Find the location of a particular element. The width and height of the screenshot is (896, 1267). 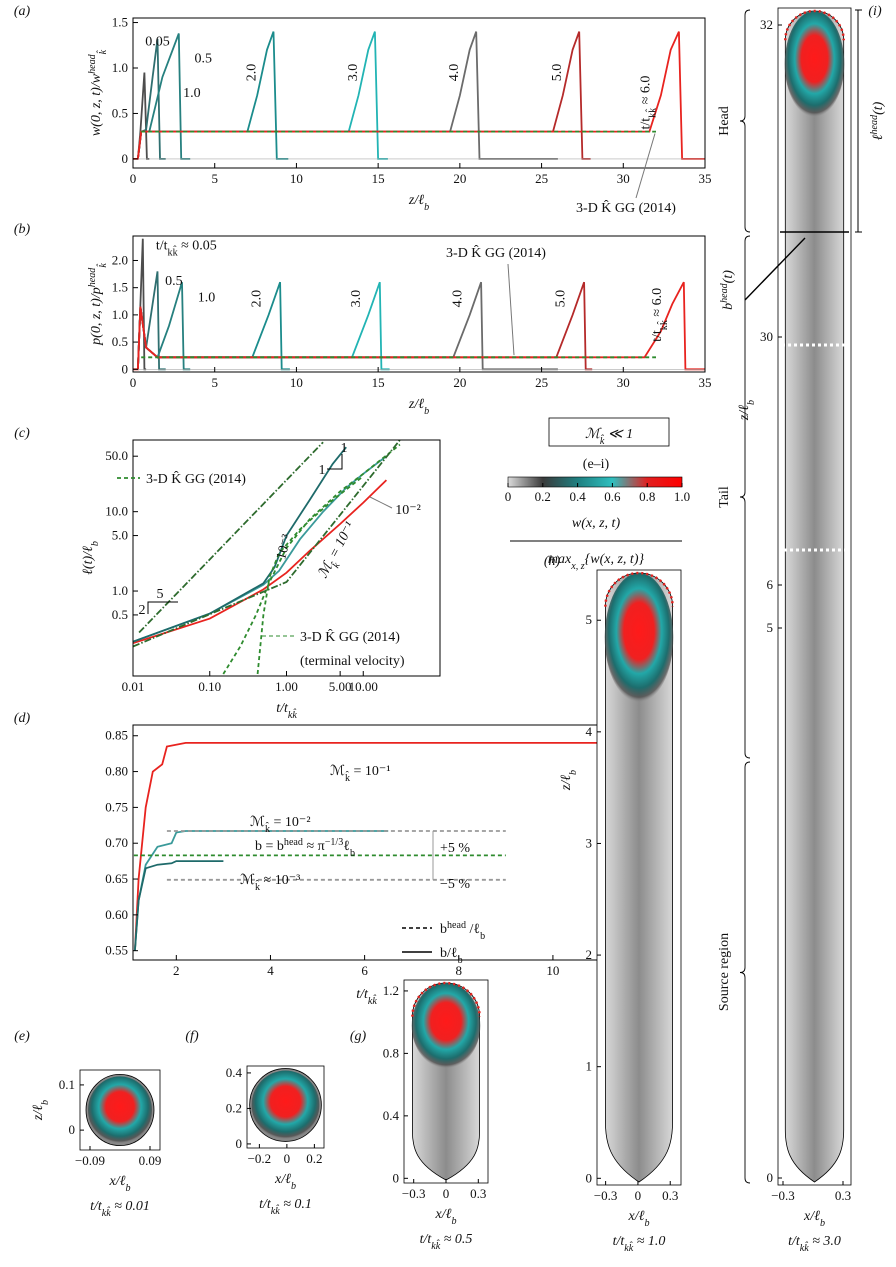

caption: t/tkk̂ ≈ 0.01 is located at coordinates (120, 1209).